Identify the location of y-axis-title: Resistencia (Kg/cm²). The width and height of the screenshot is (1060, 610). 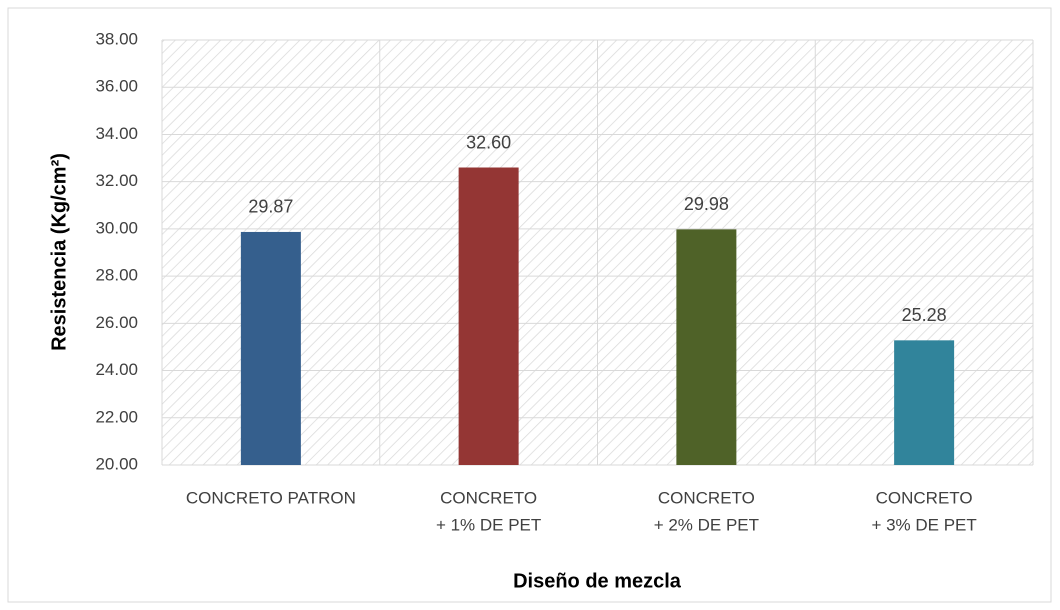
(59, 252).